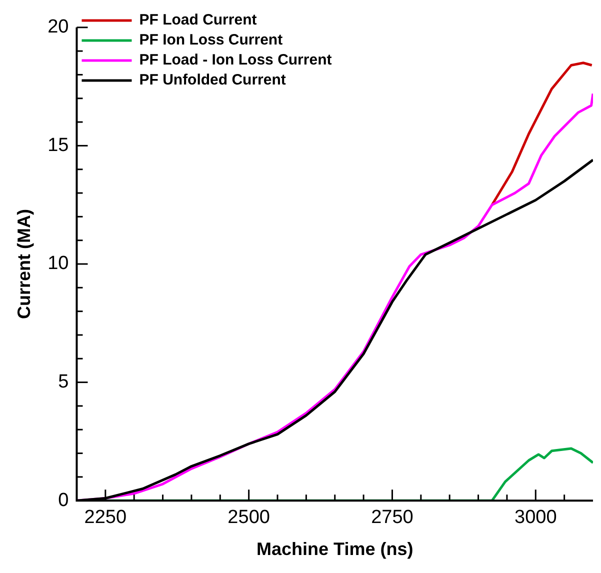 The width and height of the screenshot is (601, 573). I want to click on x-tick-label: 3000, so click(535, 517).